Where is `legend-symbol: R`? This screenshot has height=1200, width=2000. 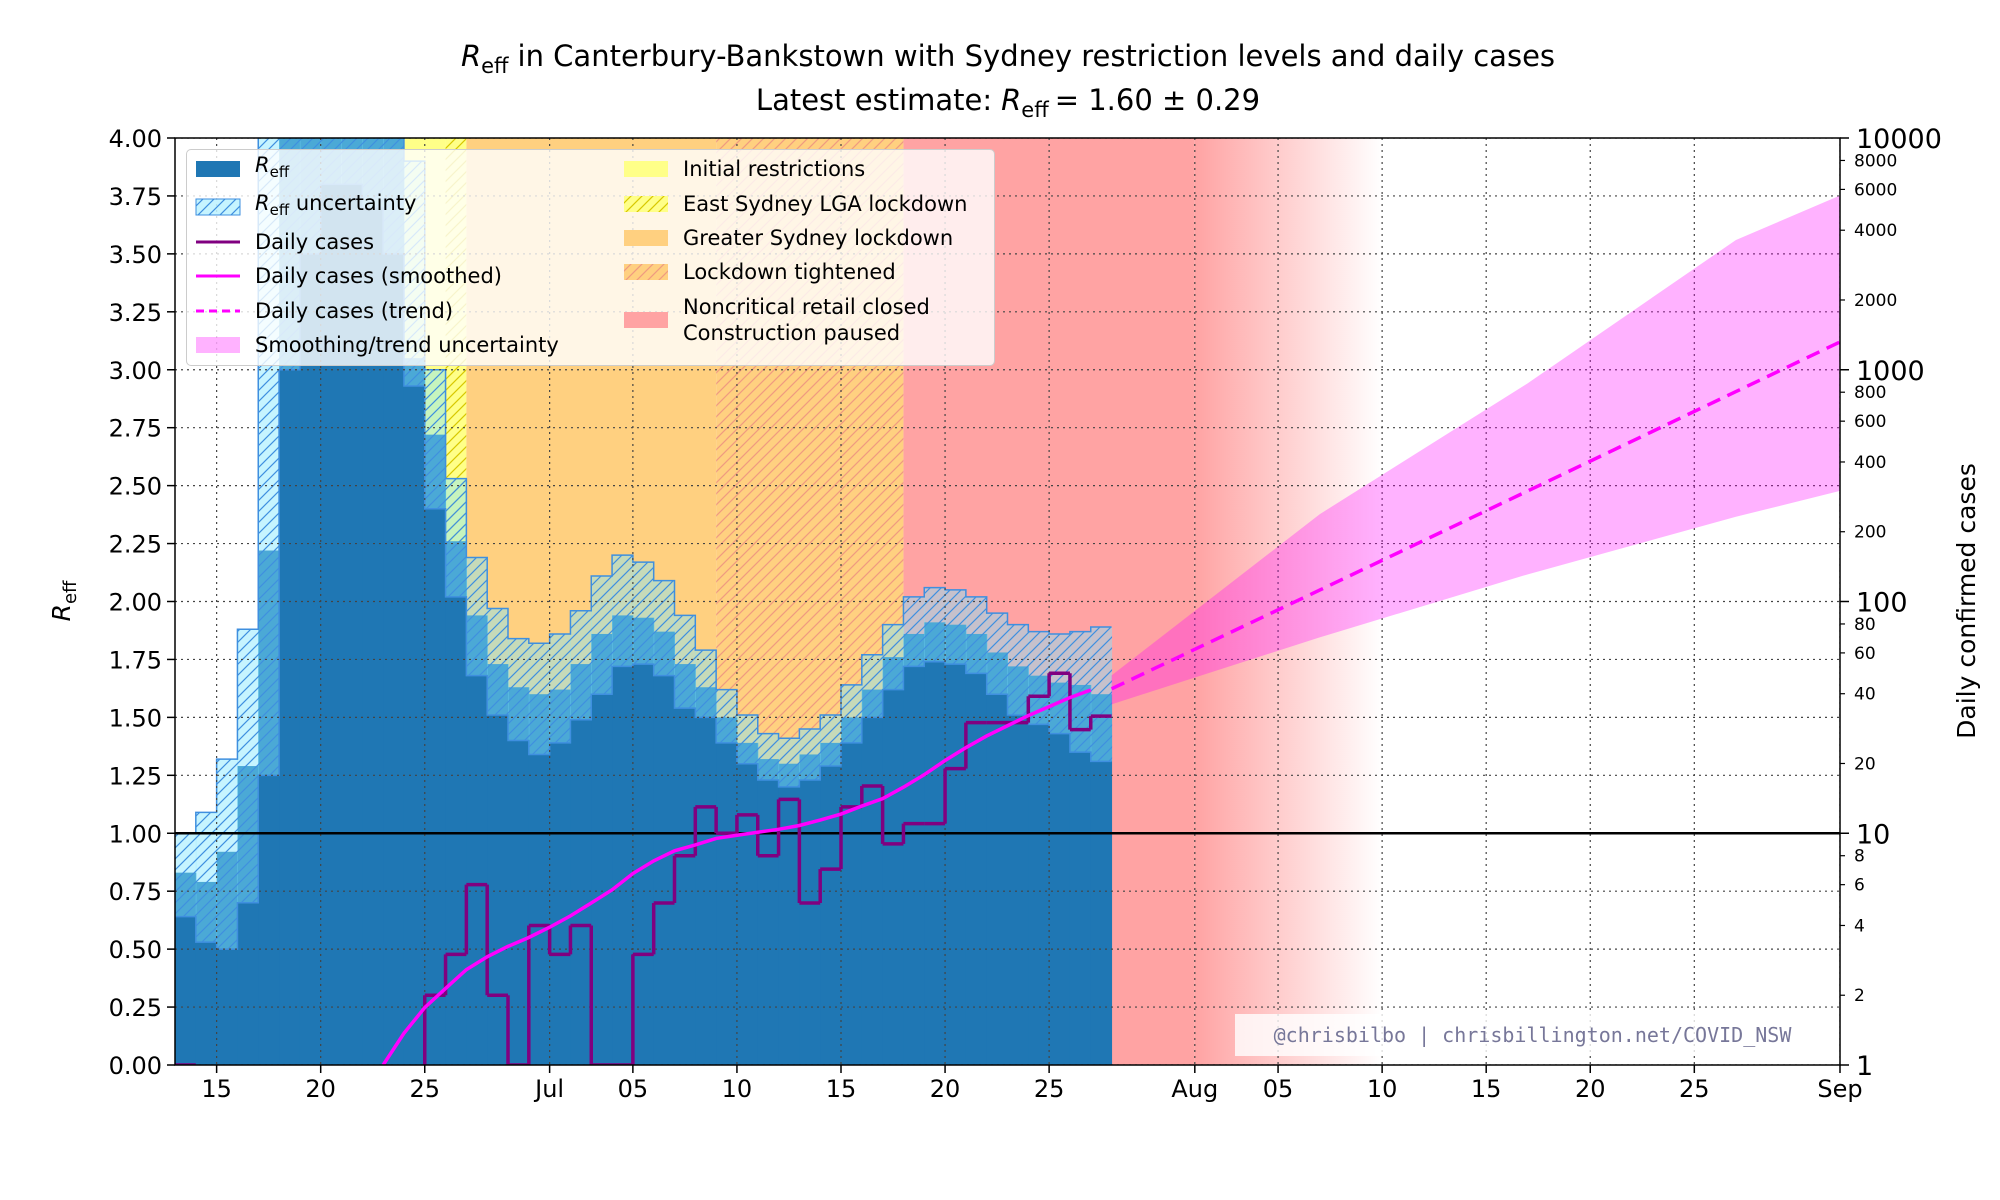
legend-symbol: R is located at coordinates (262, 165).